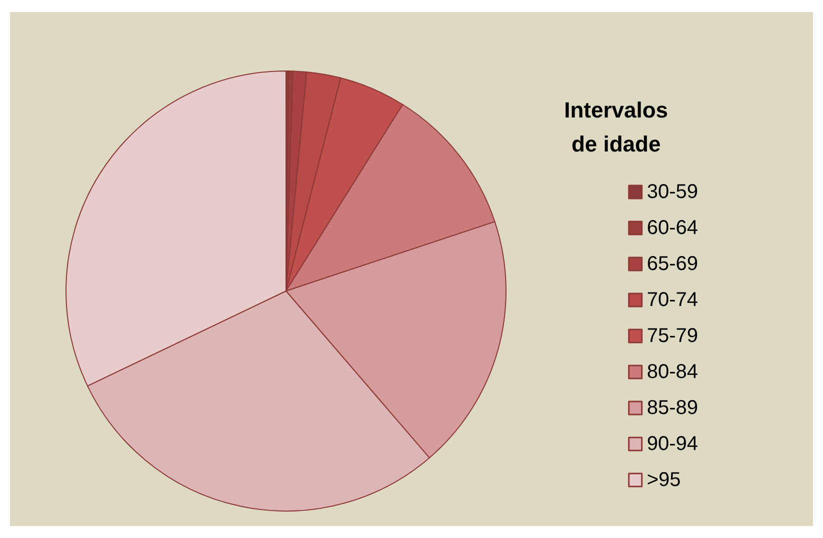 The height and width of the screenshot is (538, 823). I want to click on legend-label: 70-74, so click(672, 300).